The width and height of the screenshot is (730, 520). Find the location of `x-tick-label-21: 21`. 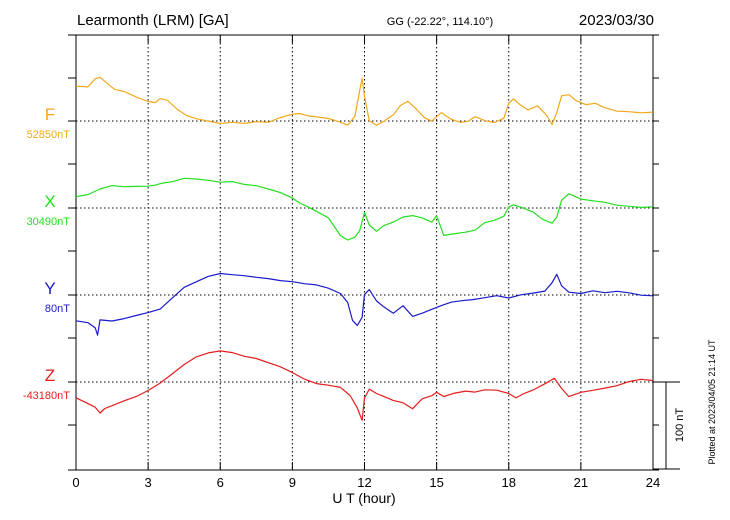

x-tick-label-21: 21 is located at coordinates (581, 482).